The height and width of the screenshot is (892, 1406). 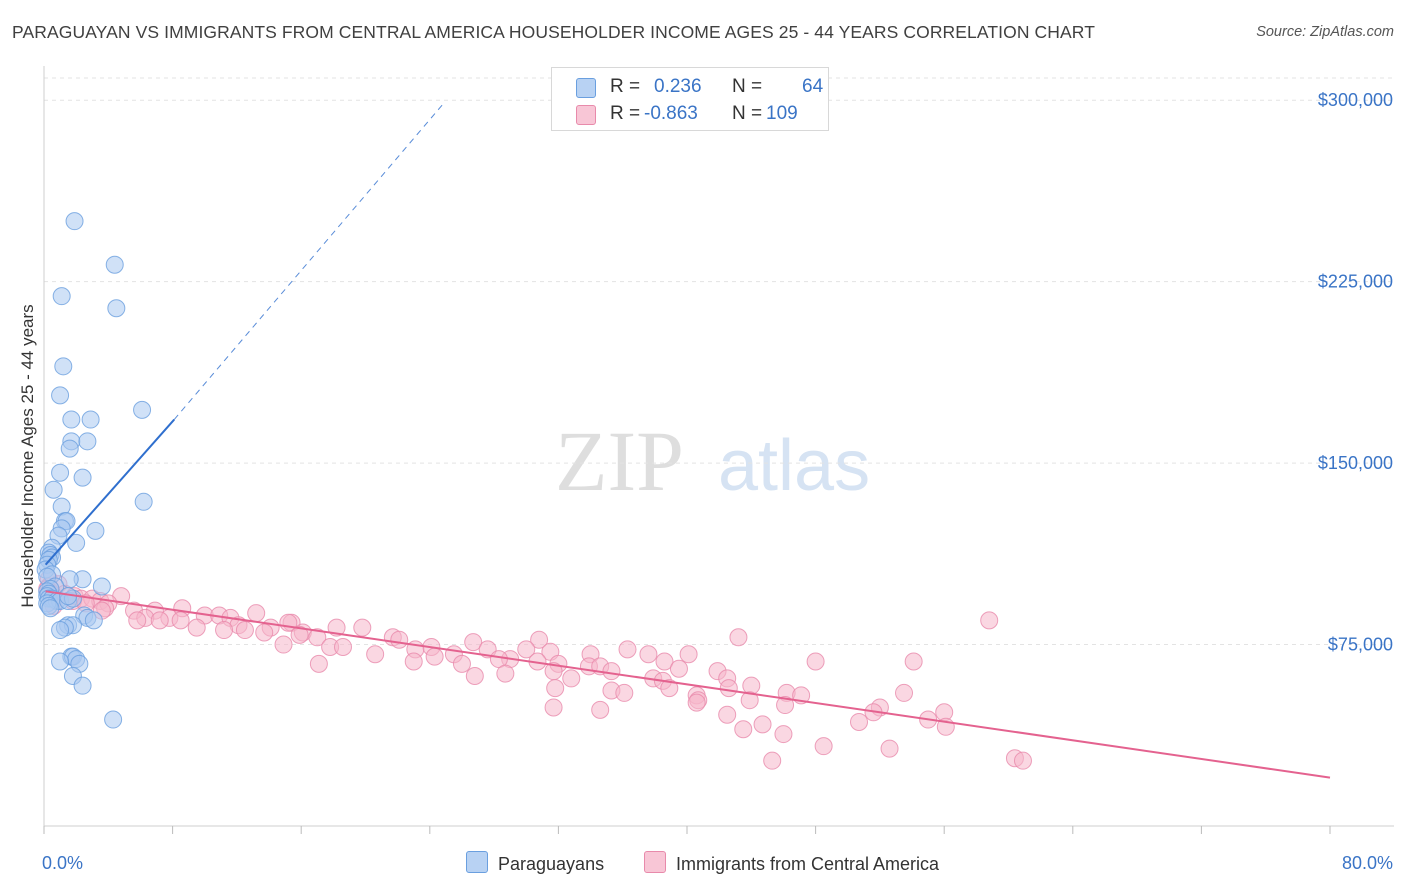 I want to click on y-tick-label: $150,000, so click(x=1355, y=463).